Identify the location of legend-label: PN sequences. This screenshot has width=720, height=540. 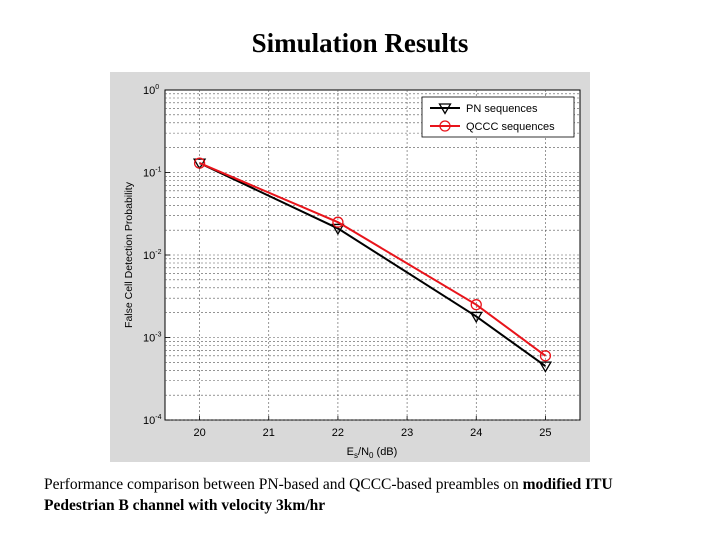
(502, 109).